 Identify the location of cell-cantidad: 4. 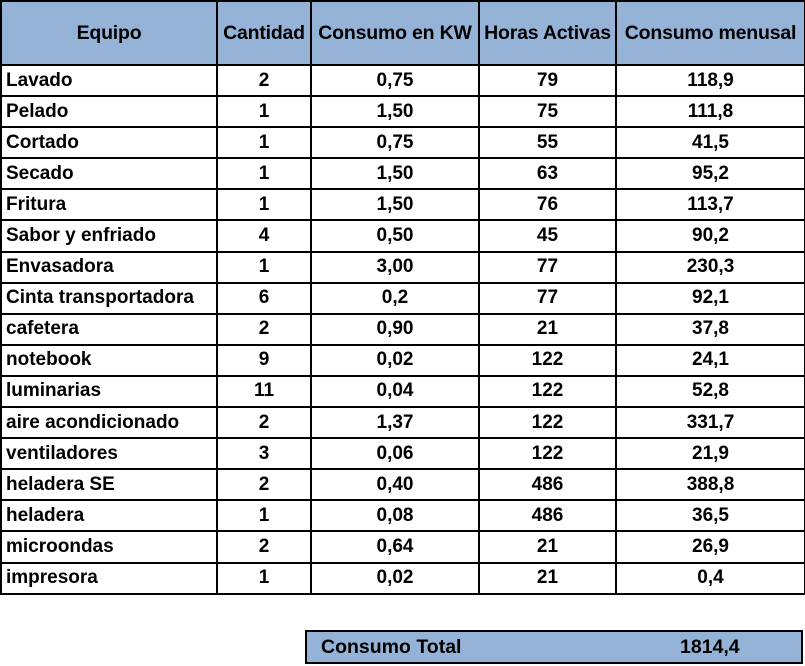
(264, 236).